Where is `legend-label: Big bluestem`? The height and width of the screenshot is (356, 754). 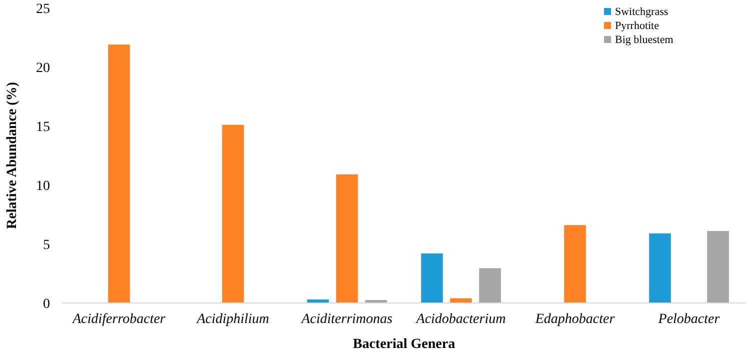 legend-label: Big bluestem is located at coordinates (644, 40).